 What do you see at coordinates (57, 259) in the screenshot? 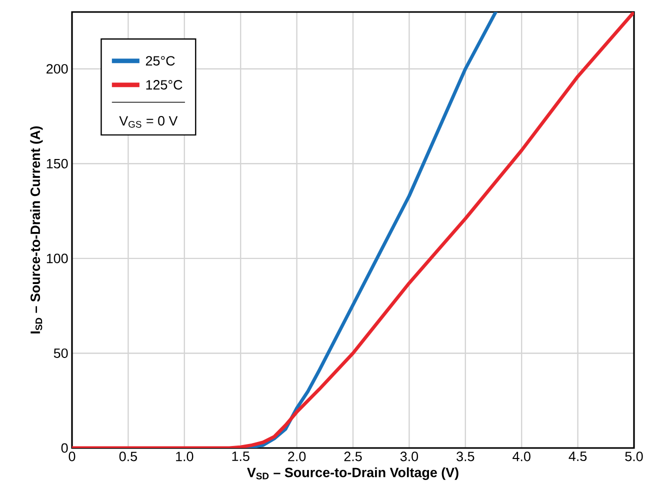
I see `y-tick-label: 100` at bounding box center [57, 259].